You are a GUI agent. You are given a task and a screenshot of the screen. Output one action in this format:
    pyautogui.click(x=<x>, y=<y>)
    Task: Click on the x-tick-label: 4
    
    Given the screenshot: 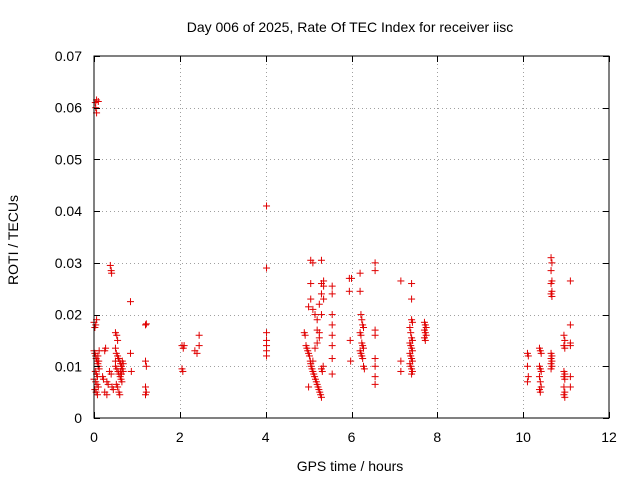 What is the action you would take?
    pyautogui.click(x=266, y=437)
    